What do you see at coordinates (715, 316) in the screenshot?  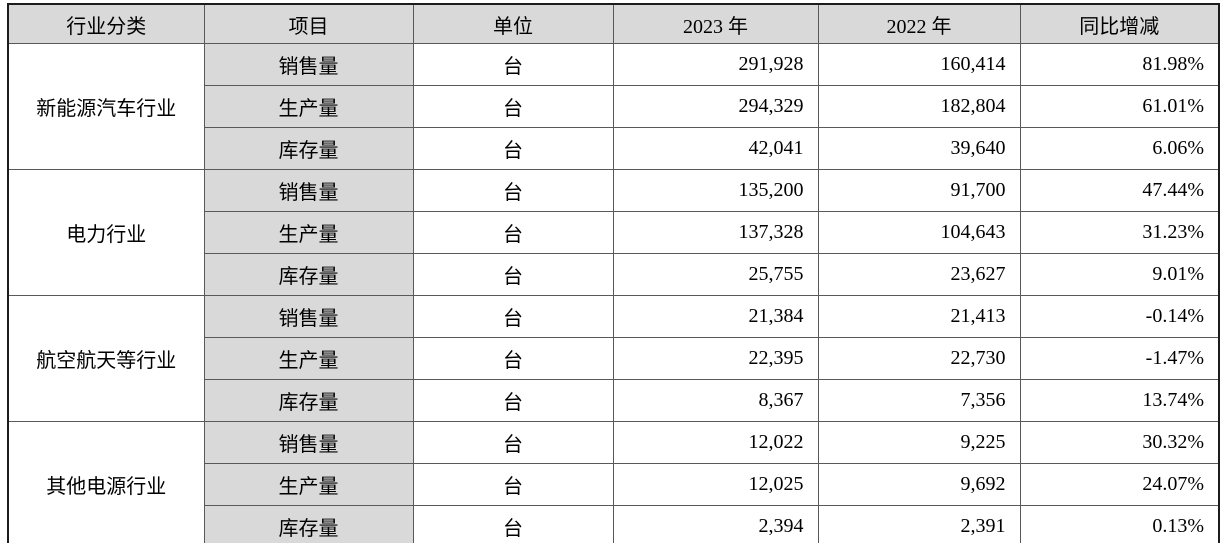 I see `value-2023-cell: 21,384` at bounding box center [715, 316].